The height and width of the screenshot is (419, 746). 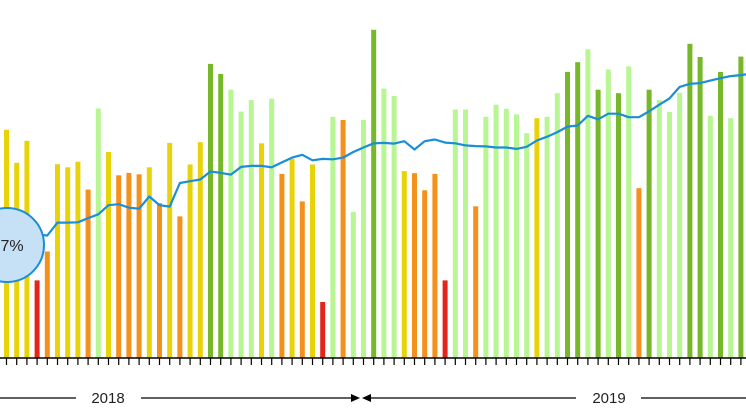 What do you see at coordinates (373, 361) in the screenshot?
I see `x-axis-ticks` at bounding box center [373, 361].